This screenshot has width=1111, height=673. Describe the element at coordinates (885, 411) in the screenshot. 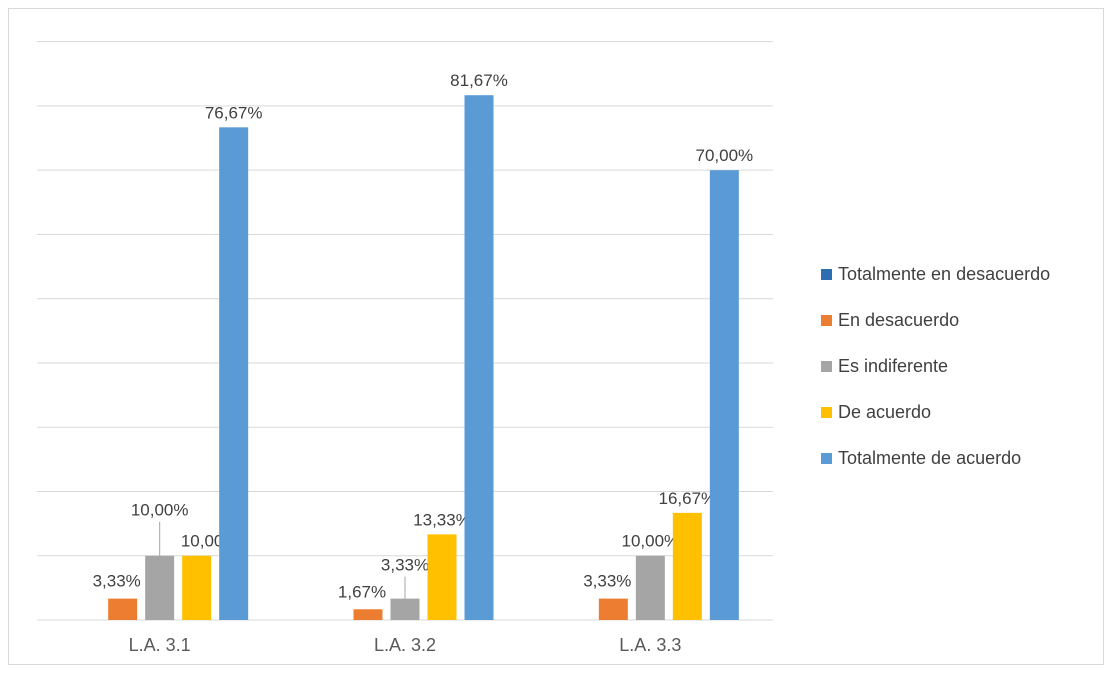

I see `legend-label: De acuerdo` at that location.